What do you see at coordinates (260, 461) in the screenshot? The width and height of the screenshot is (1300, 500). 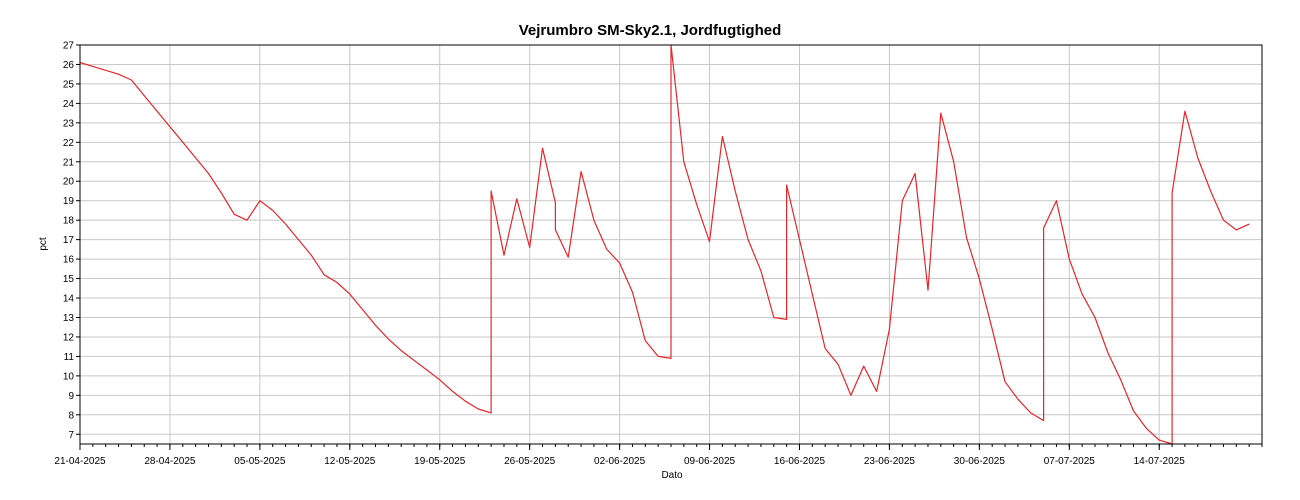 I see `x-tick-label: 05-05-2025` at bounding box center [260, 461].